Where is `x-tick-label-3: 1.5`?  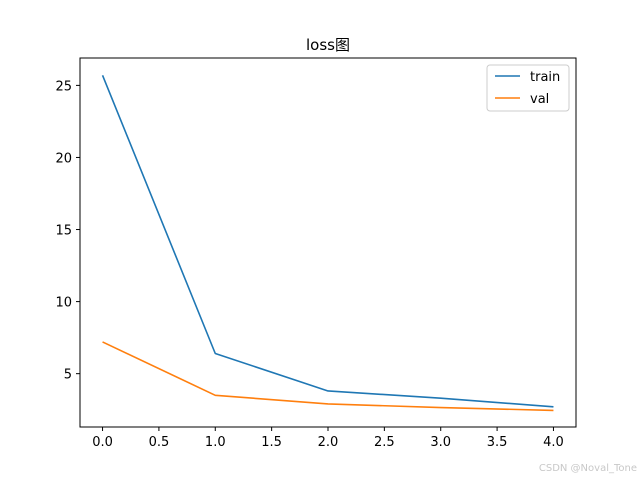
x-tick-label-3: 1.5 is located at coordinates (271, 442).